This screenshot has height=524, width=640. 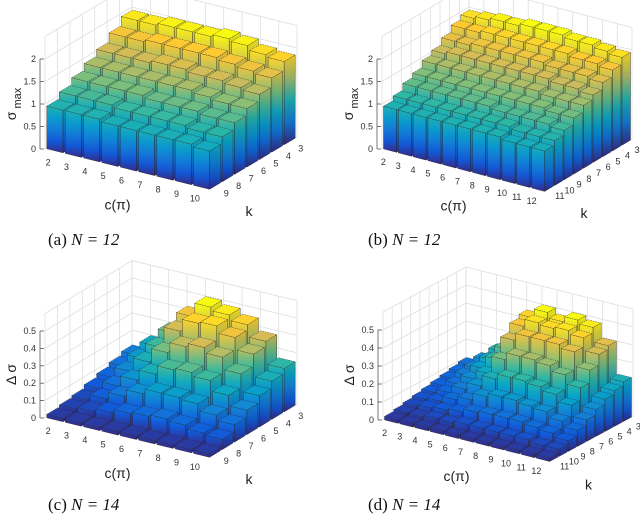 I want to click on z-tick-label: 0.5, so click(x=29, y=127).